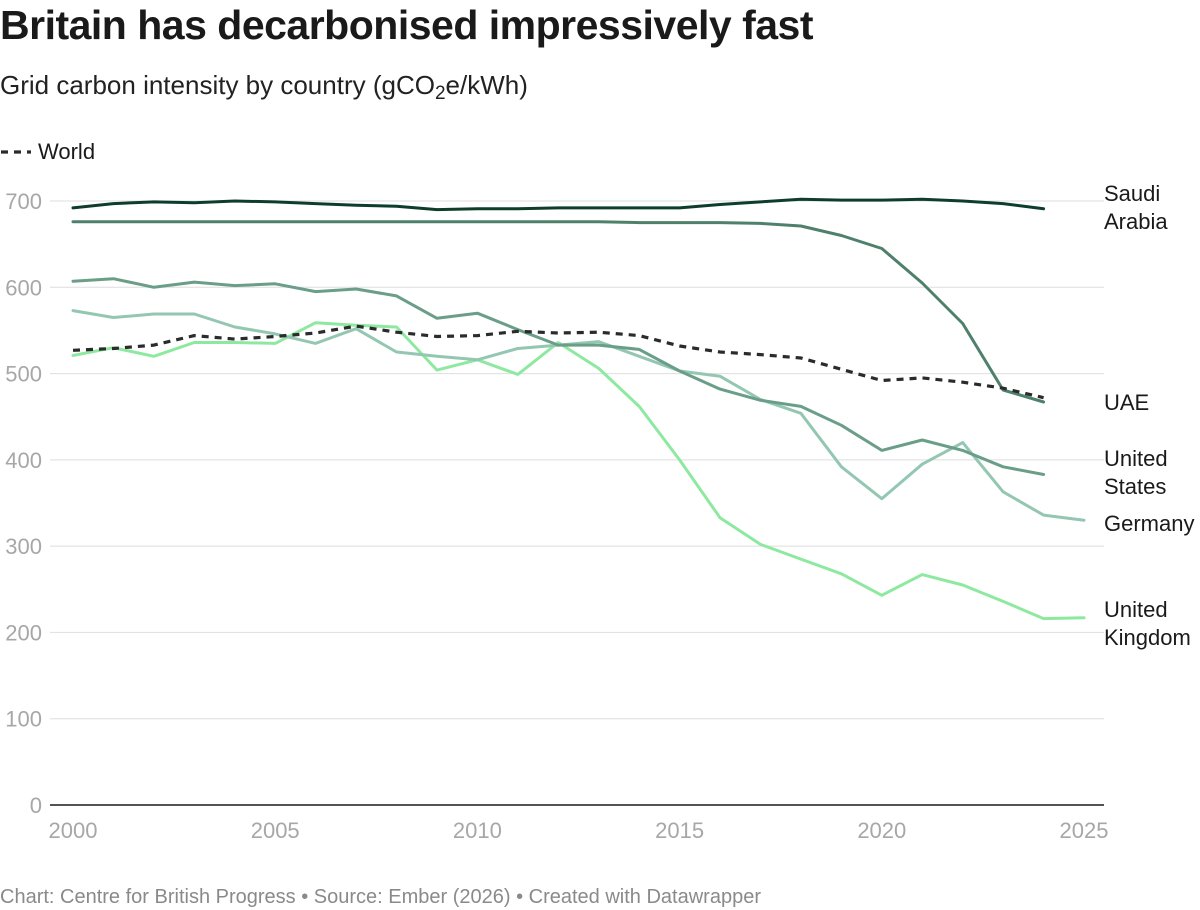  Describe the element at coordinates (23, 503) in the screenshot. I see `y-axis-ticks: 0 100 200 300 400 500 600 700` at that location.